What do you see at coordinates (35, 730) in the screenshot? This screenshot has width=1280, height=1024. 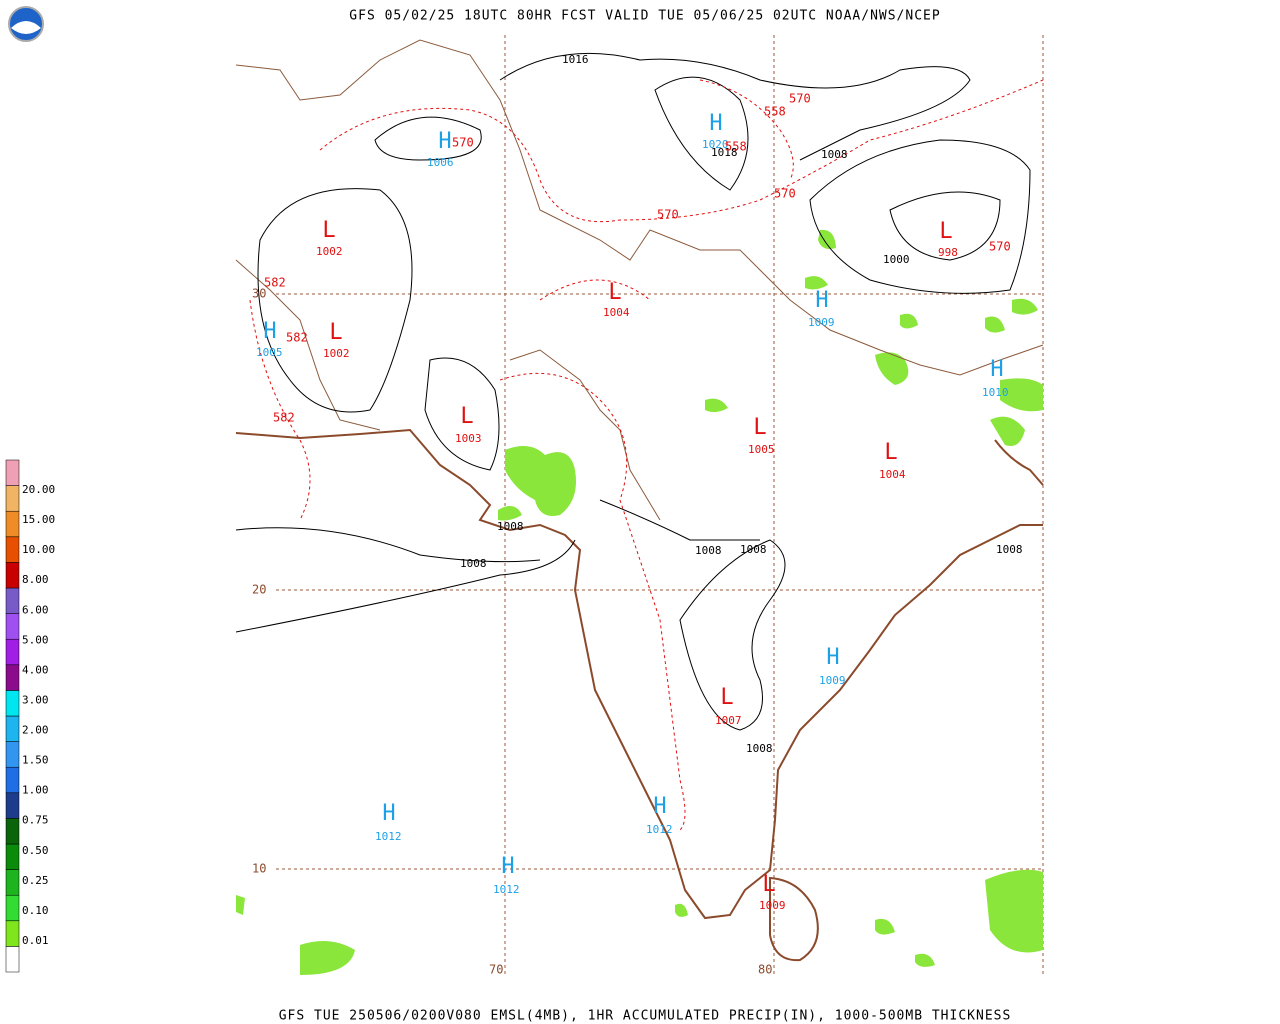 I see `legend-label: 2.00` at bounding box center [35, 730].